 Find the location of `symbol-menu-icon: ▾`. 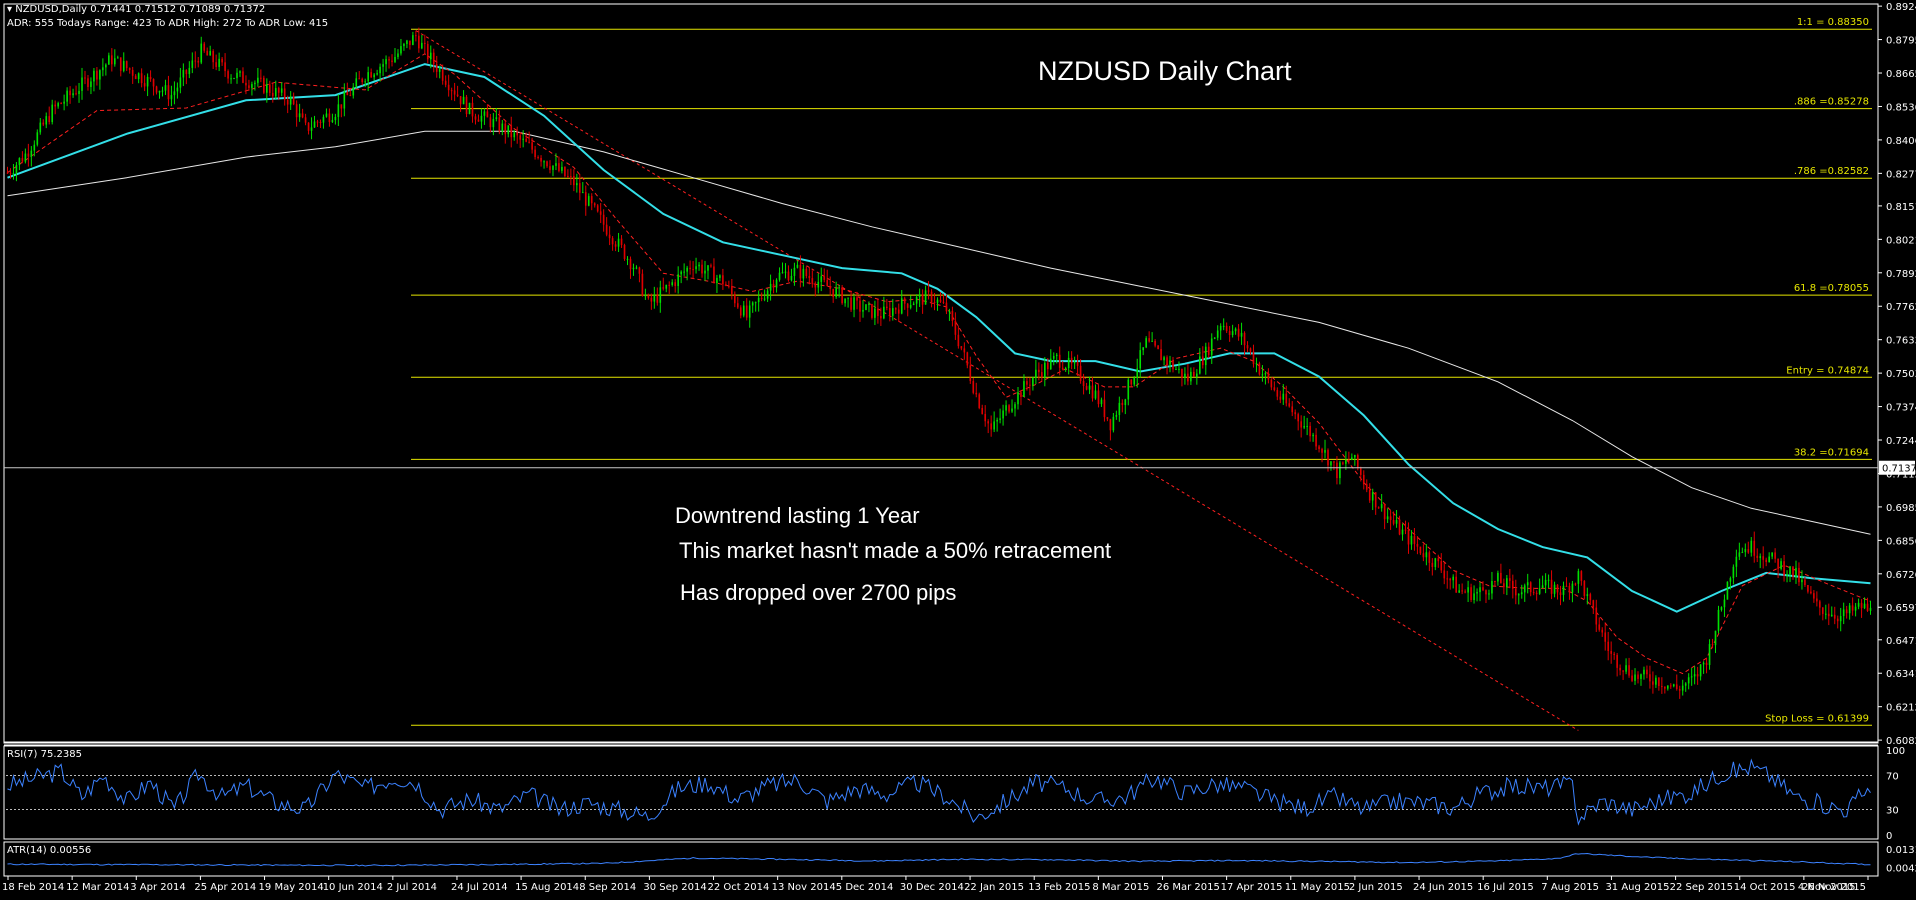

symbol-menu-icon: ▾ is located at coordinates (10, 9).